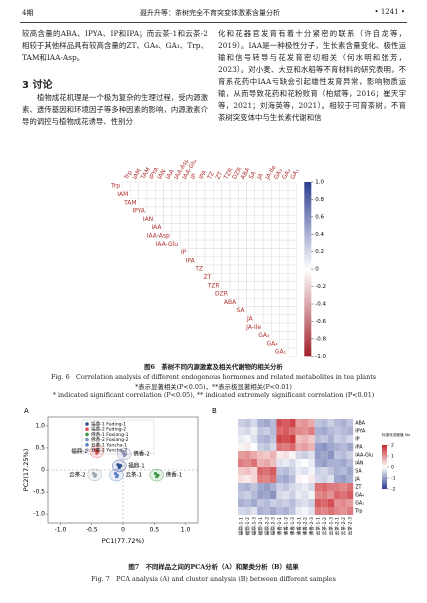  Describe the element at coordinates (260, 176) in the screenshot. I see `column-label: JA` at that location.